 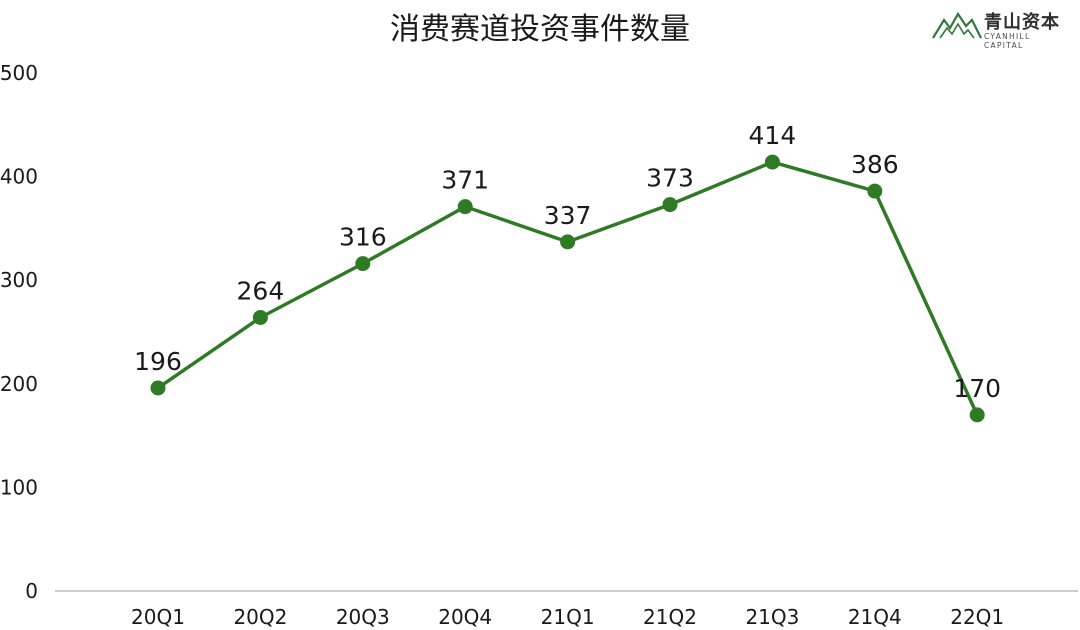 I want to click on cyanhill-logo: 青山资本 CYANHILL CAPITAL, so click(x=1002, y=29).